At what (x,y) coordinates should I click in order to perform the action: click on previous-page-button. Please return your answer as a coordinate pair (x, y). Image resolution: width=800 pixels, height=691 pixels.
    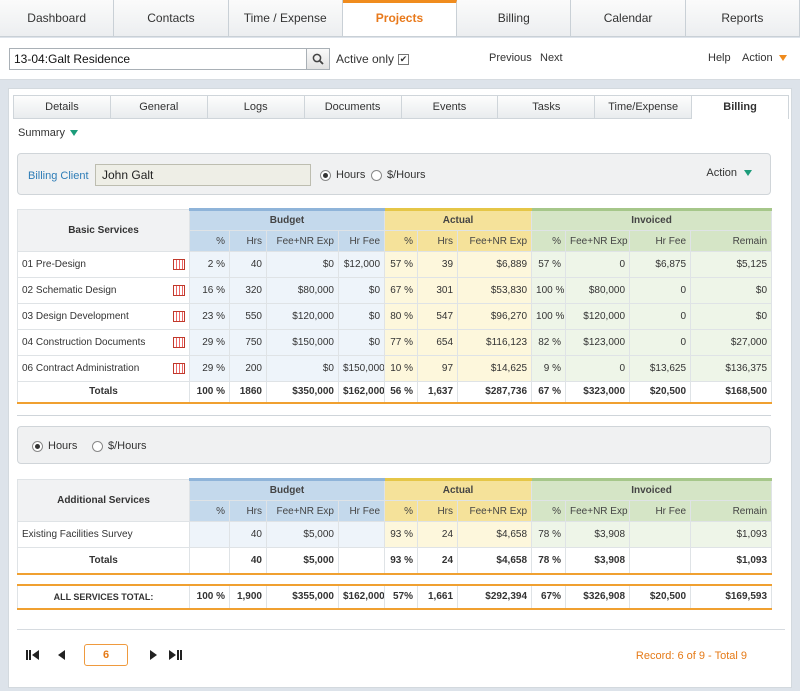
    Looking at the image, I should click on (61, 655).